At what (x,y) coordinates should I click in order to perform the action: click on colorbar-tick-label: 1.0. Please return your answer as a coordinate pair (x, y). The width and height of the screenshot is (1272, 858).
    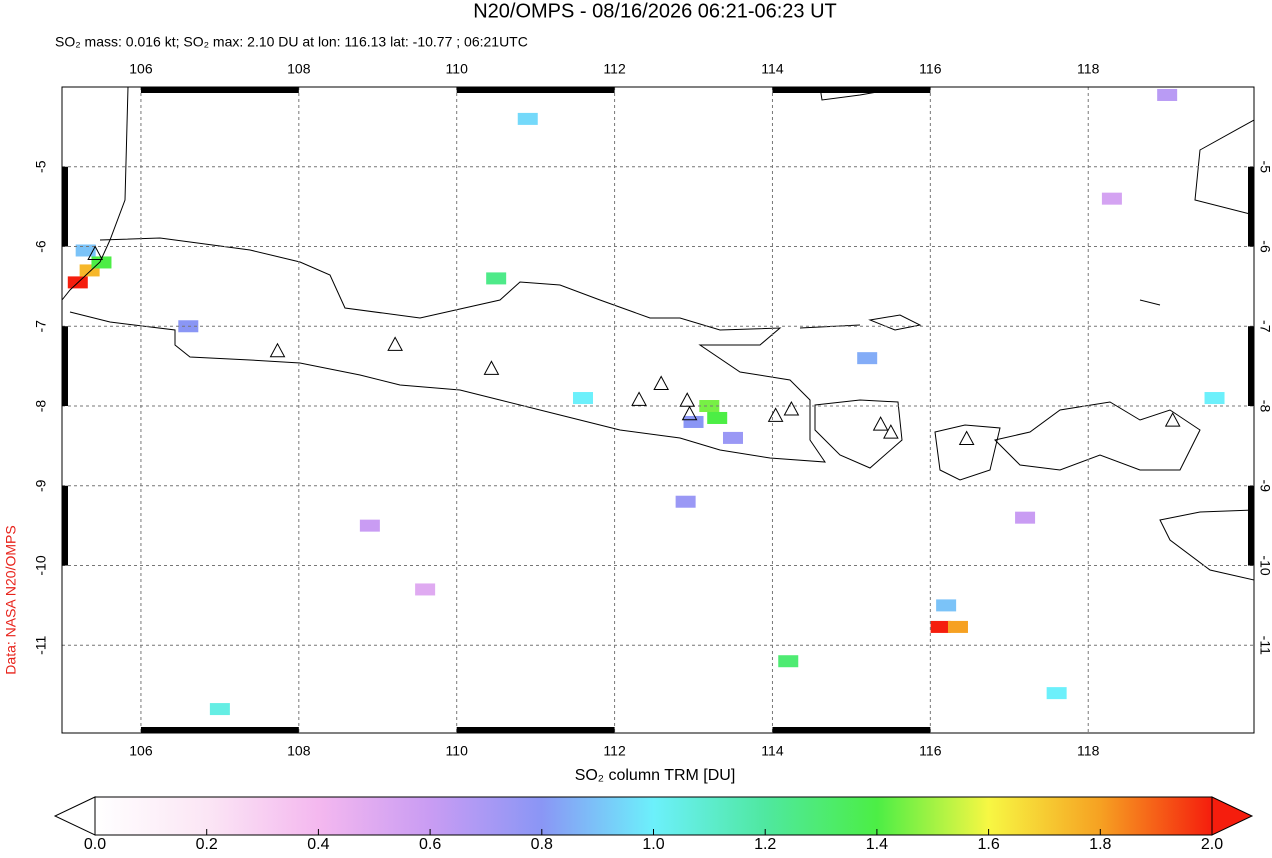
    Looking at the image, I should click on (653, 844).